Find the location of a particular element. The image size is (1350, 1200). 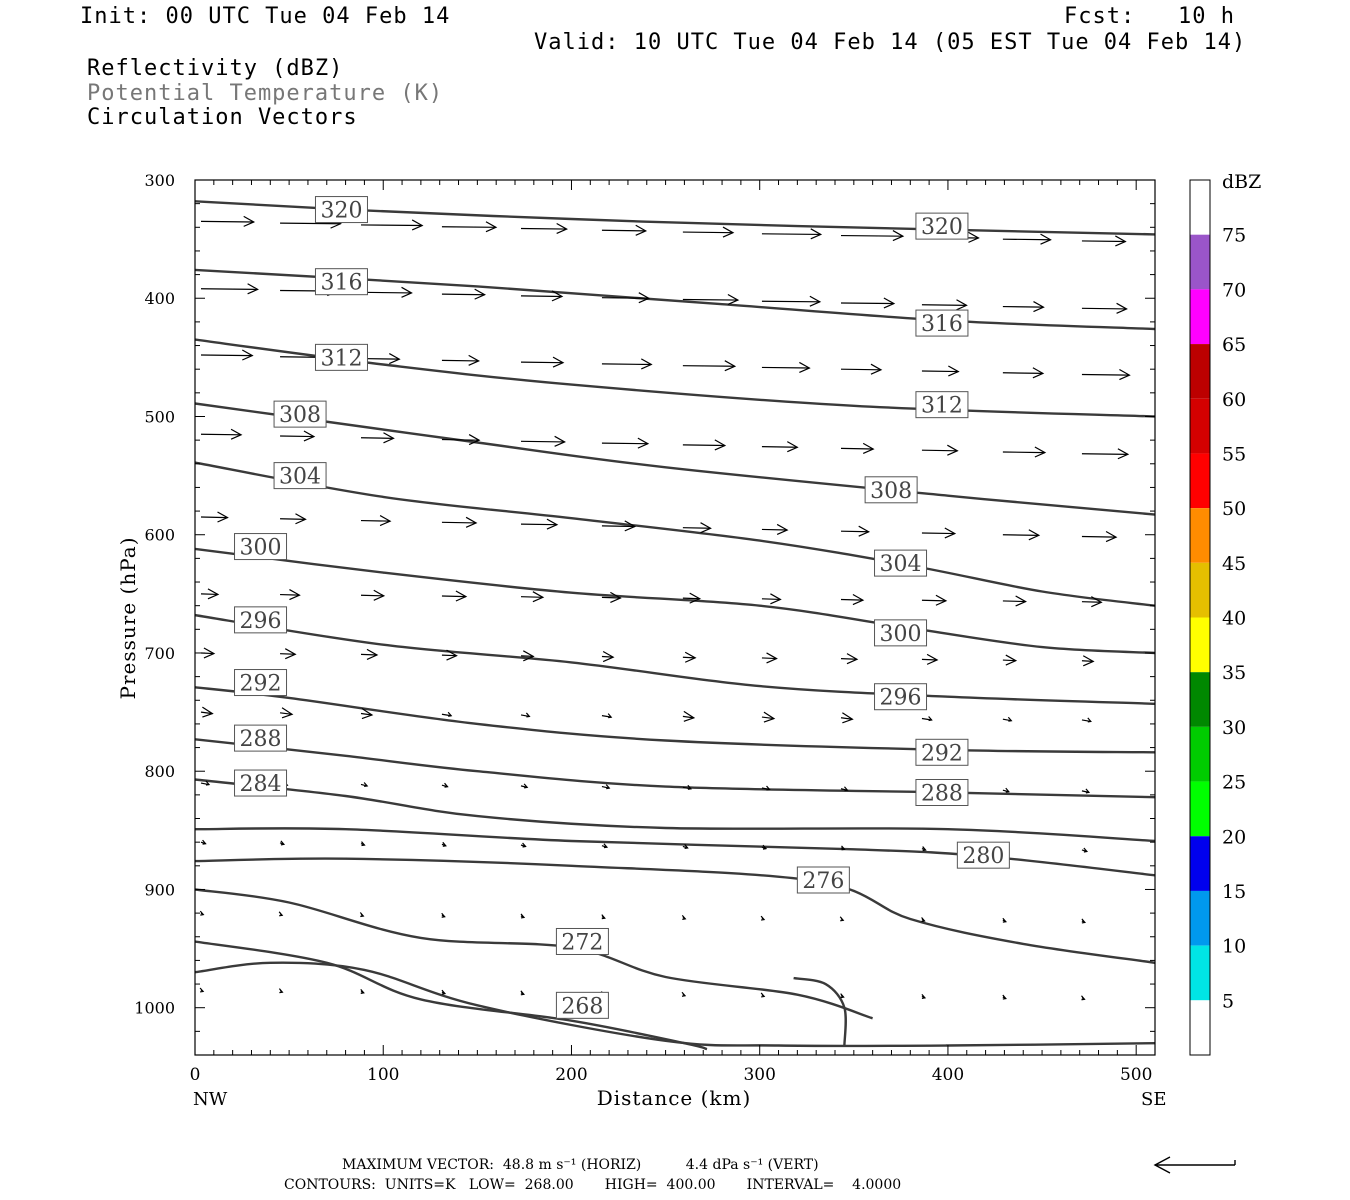

forecast-hour: Fcst: 10 h is located at coordinates (1149, 16).